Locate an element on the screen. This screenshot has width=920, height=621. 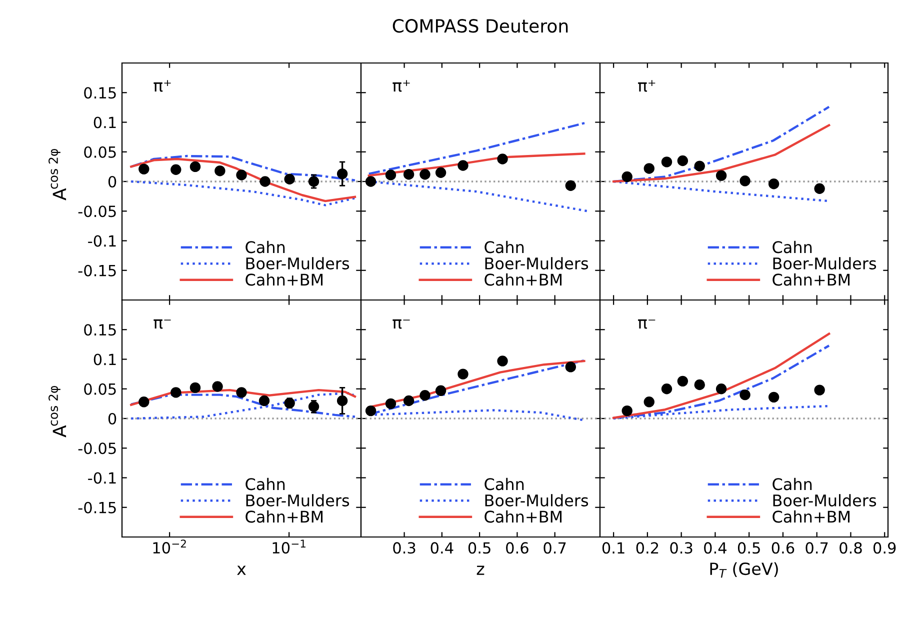
x-tick-label: 10$^{−1}$ is located at coordinates (289, 547).